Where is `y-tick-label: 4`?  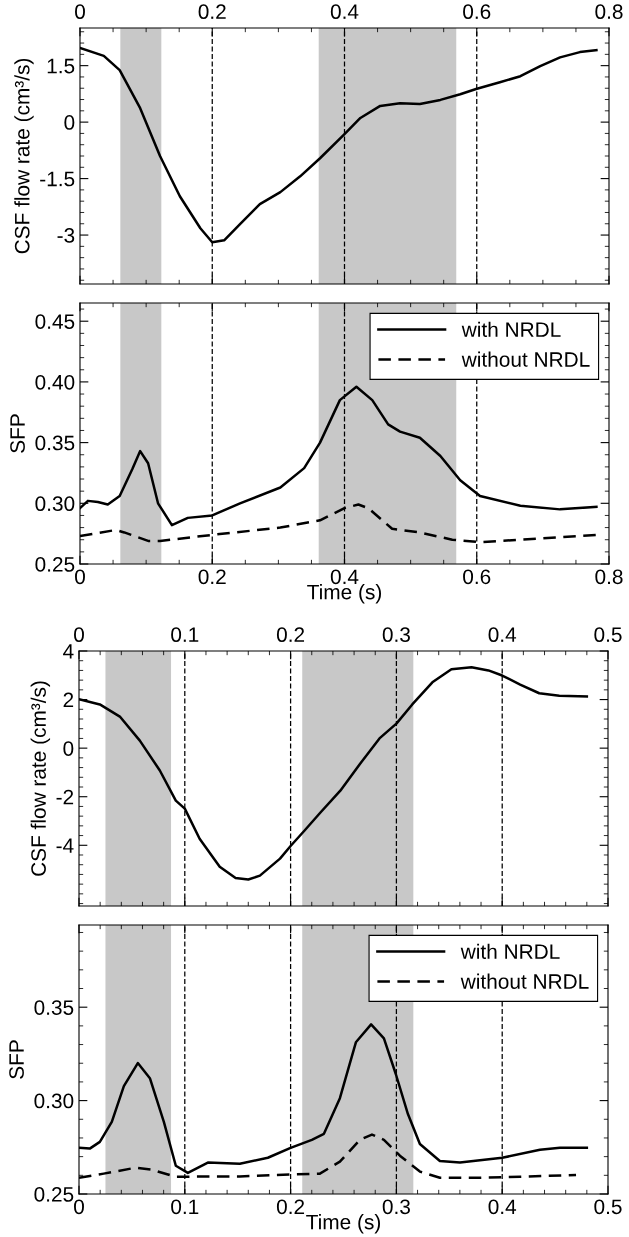 y-tick-label: 4 is located at coordinates (68, 651).